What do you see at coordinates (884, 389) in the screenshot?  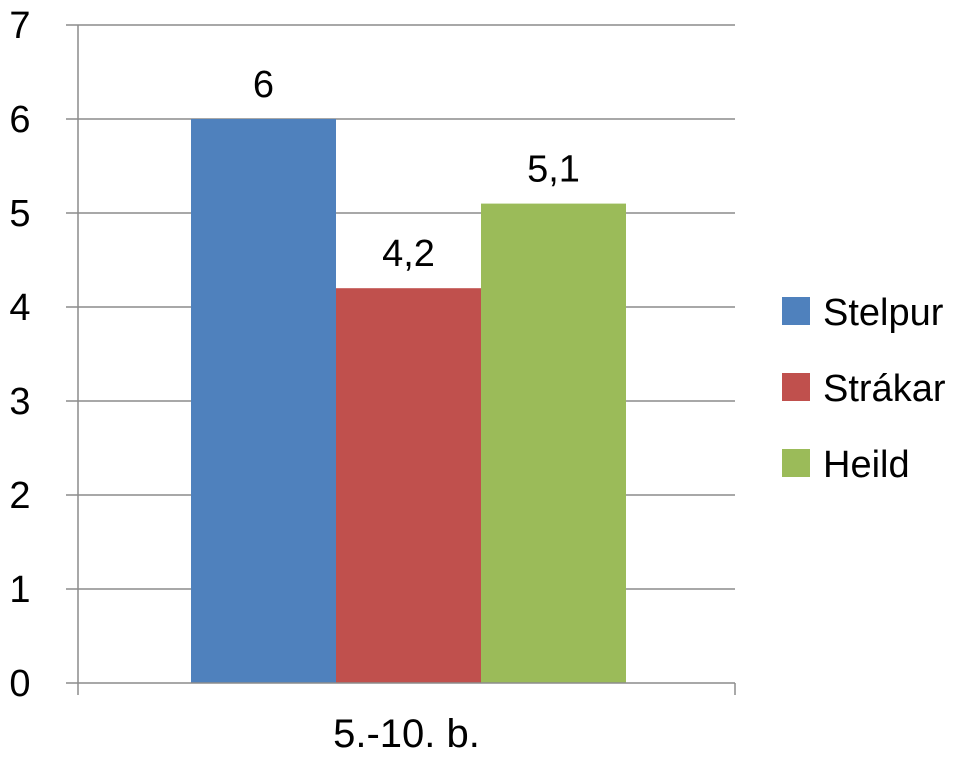 I see `legend-label: Strákar` at bounding box center [884, 389].